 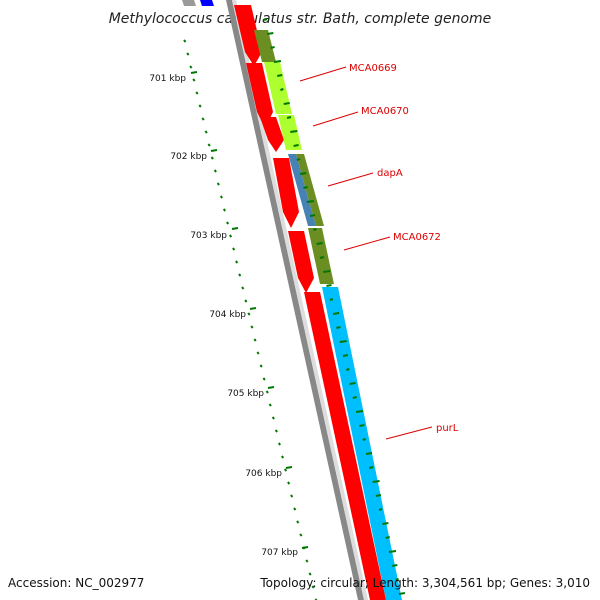 I want to click on cog-olive-dapA, so click(x=310, y=190).